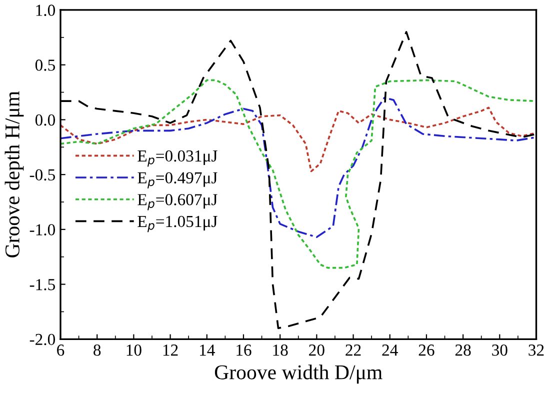  What do you see at coordinates (45, 65) in the screenshot?
I see `y-tick-label: 0.5` at bounding box center [45, 65].